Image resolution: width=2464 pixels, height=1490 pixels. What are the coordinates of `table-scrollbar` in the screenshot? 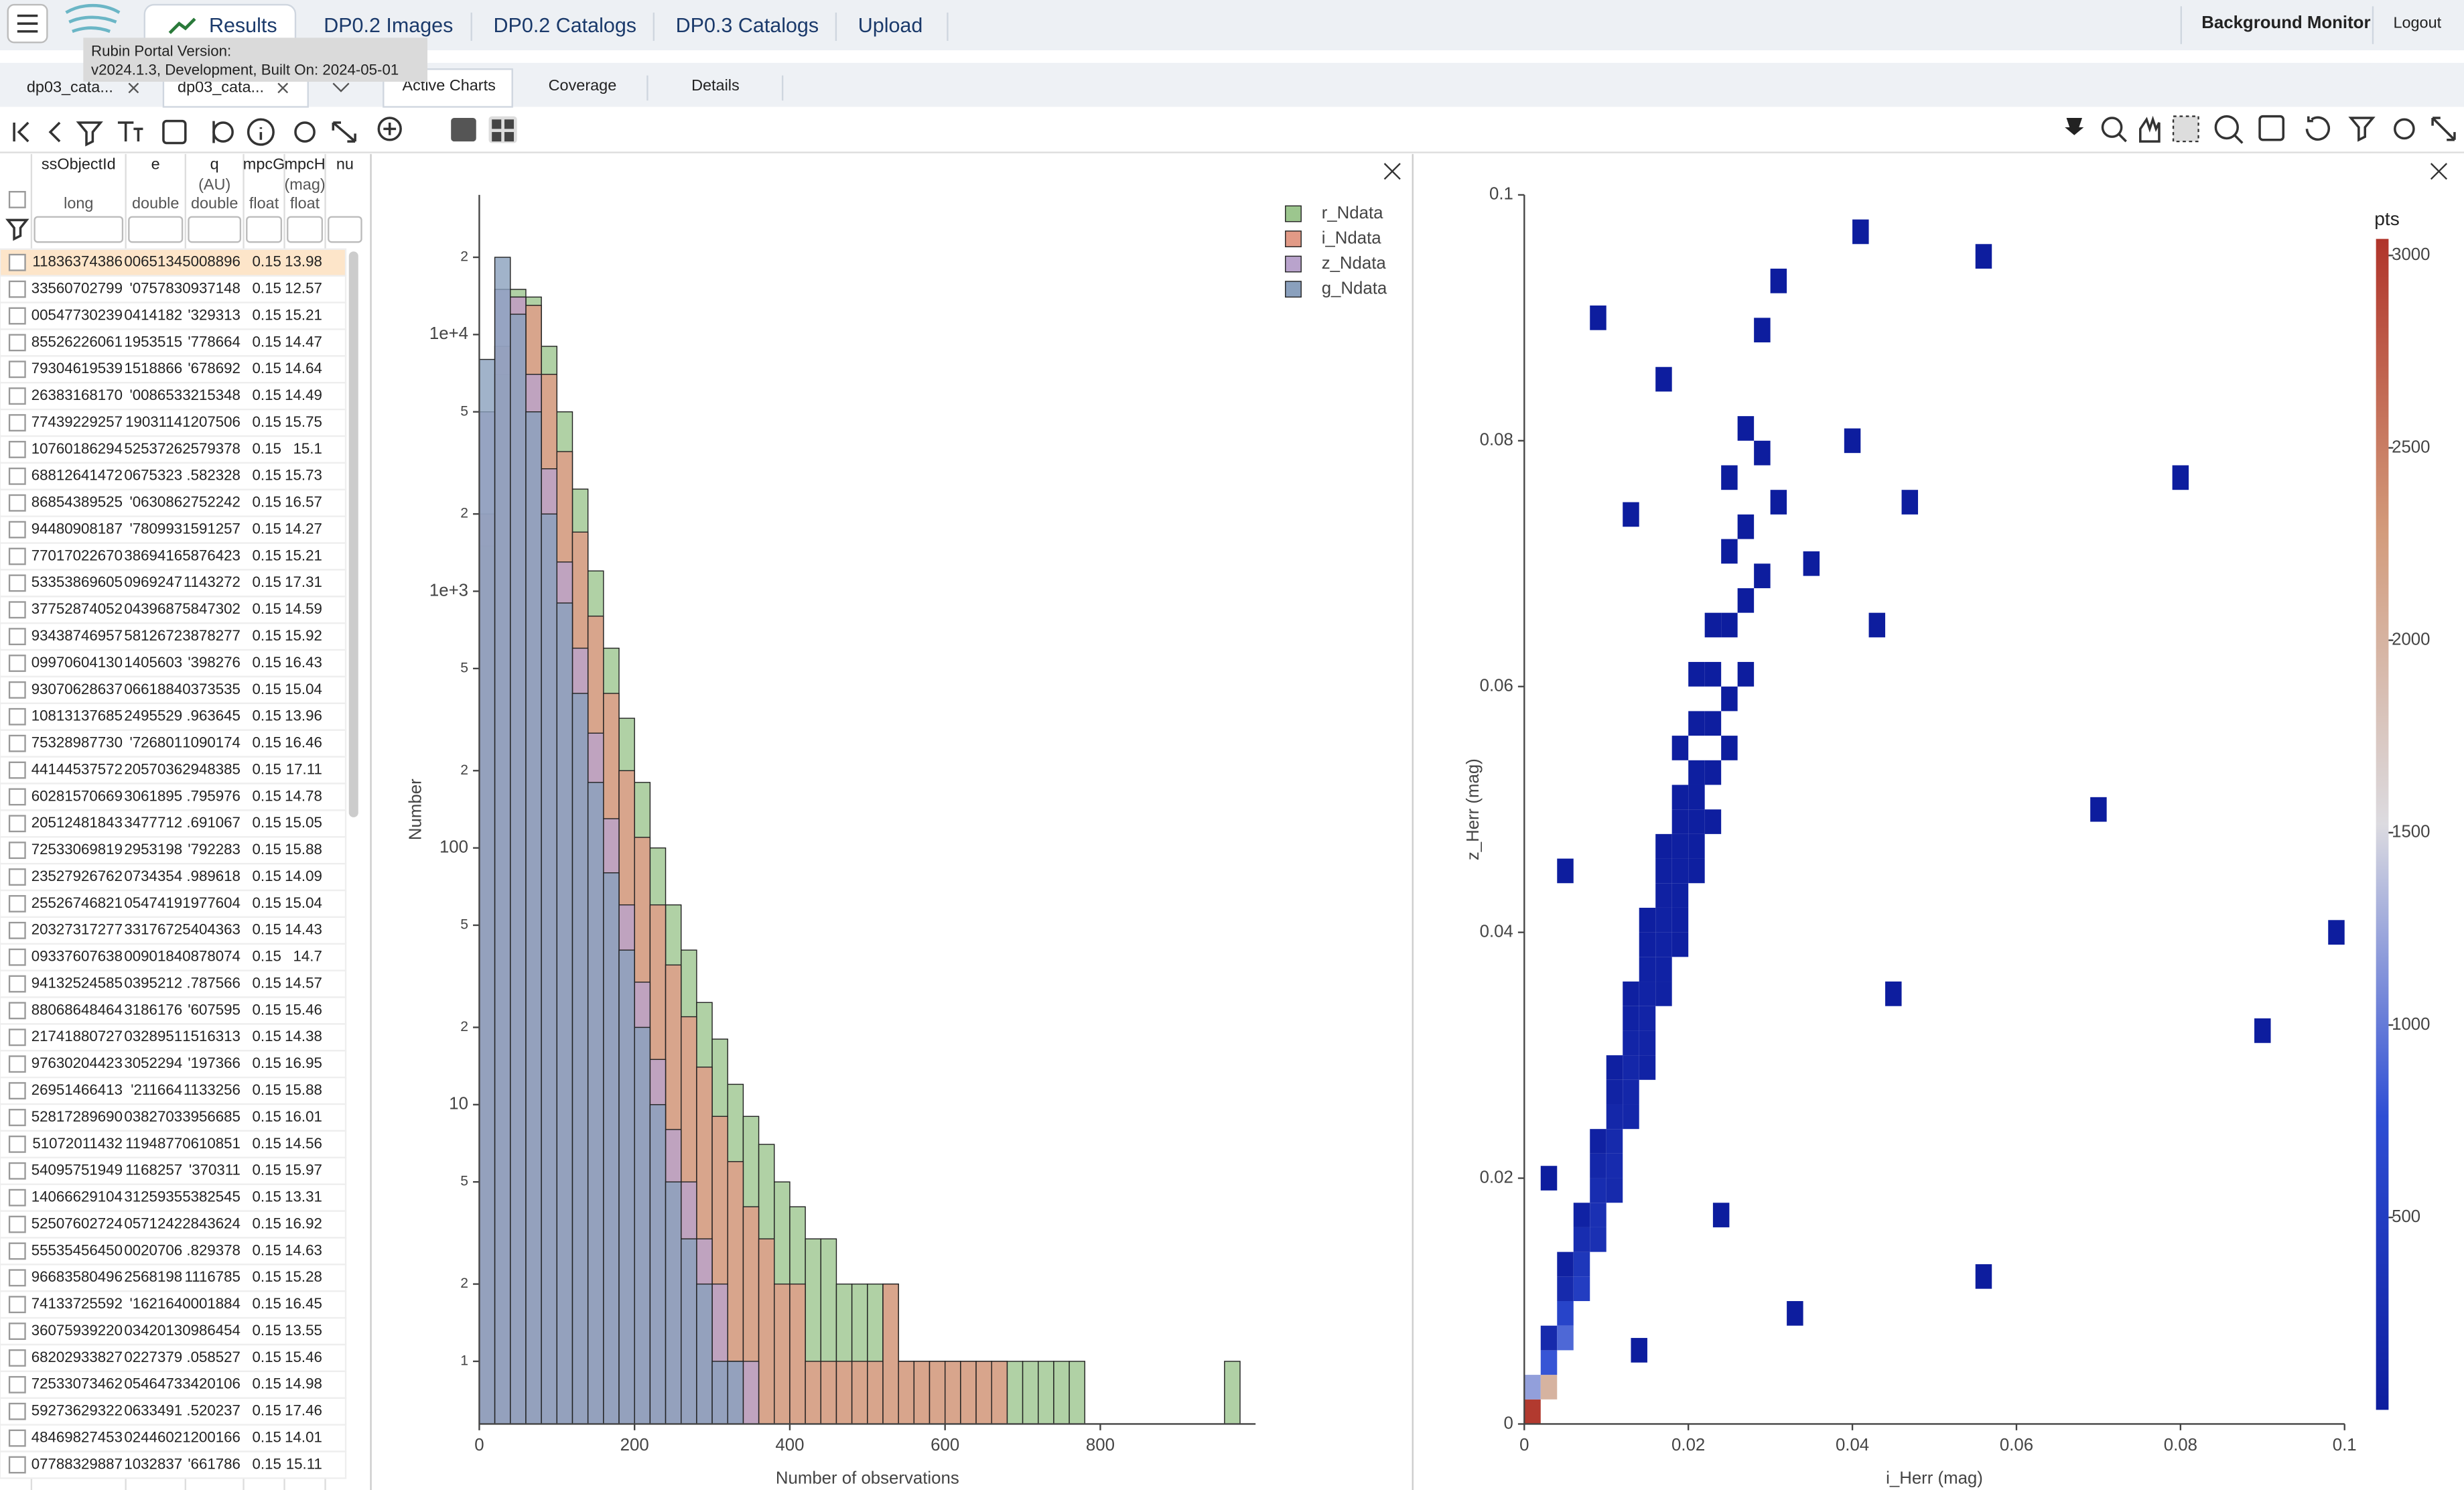 It's located at (353, 534).